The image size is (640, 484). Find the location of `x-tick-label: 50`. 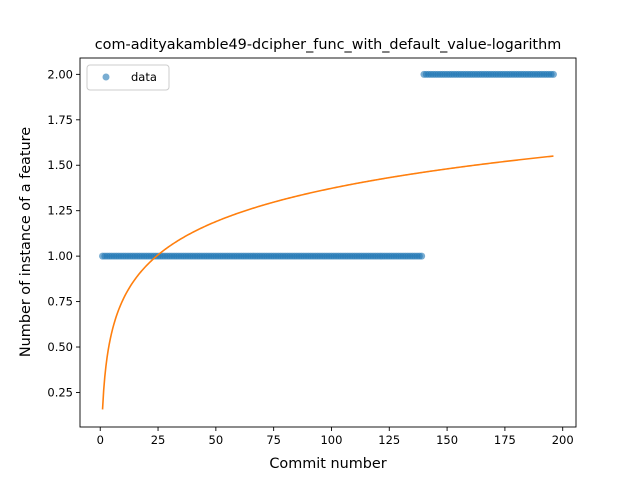

x-tick-label: 50 is located at coordinates (216, 440).